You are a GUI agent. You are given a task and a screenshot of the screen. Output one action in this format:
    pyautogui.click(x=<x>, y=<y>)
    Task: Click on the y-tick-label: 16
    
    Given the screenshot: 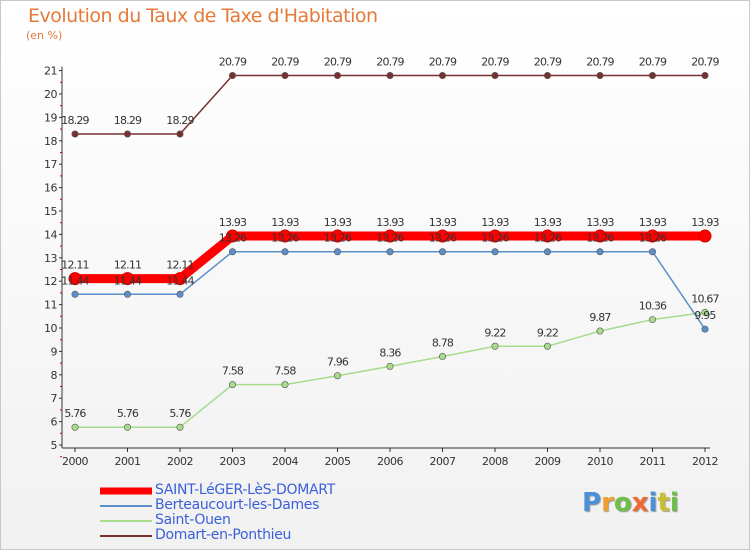 What is the action you would take?
    pyautogui.click(x=50, y=188)
    